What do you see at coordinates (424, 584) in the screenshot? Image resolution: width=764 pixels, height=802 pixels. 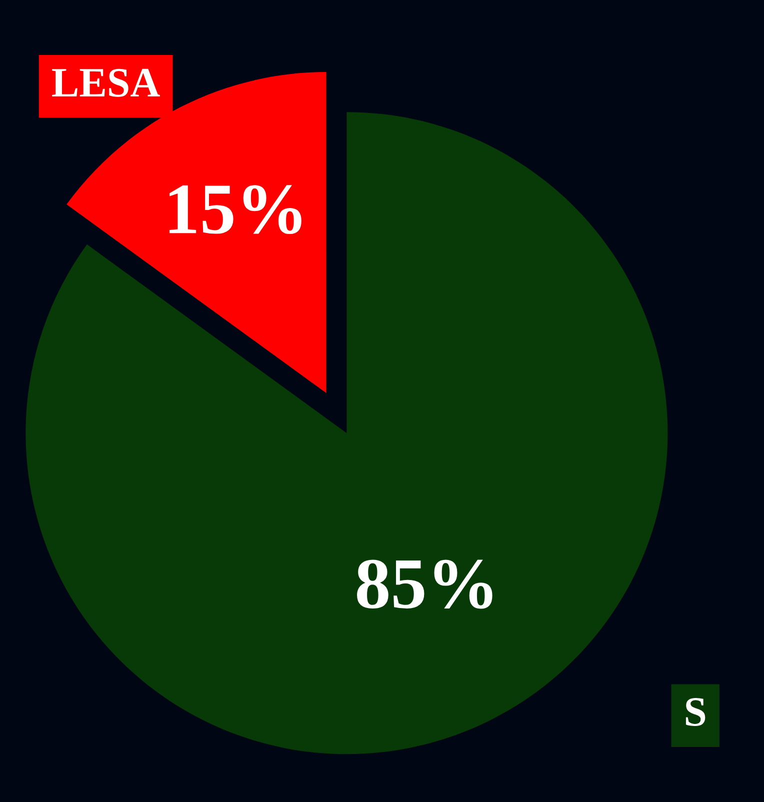 I see `data-label: 85%` at bounding box center [424, 584].